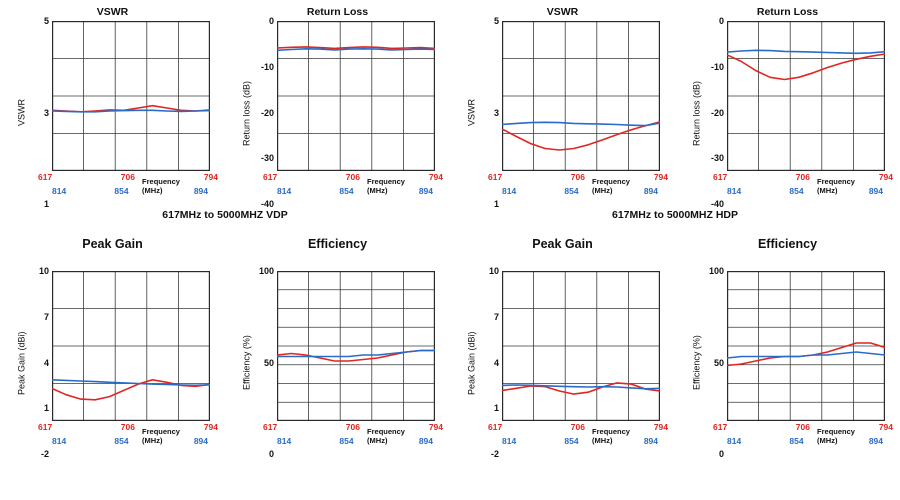 Image resolution: width=900 pixels, height=500 pixels. I want to click on y-tick-labels: 5 3 1, so click(490, 113).